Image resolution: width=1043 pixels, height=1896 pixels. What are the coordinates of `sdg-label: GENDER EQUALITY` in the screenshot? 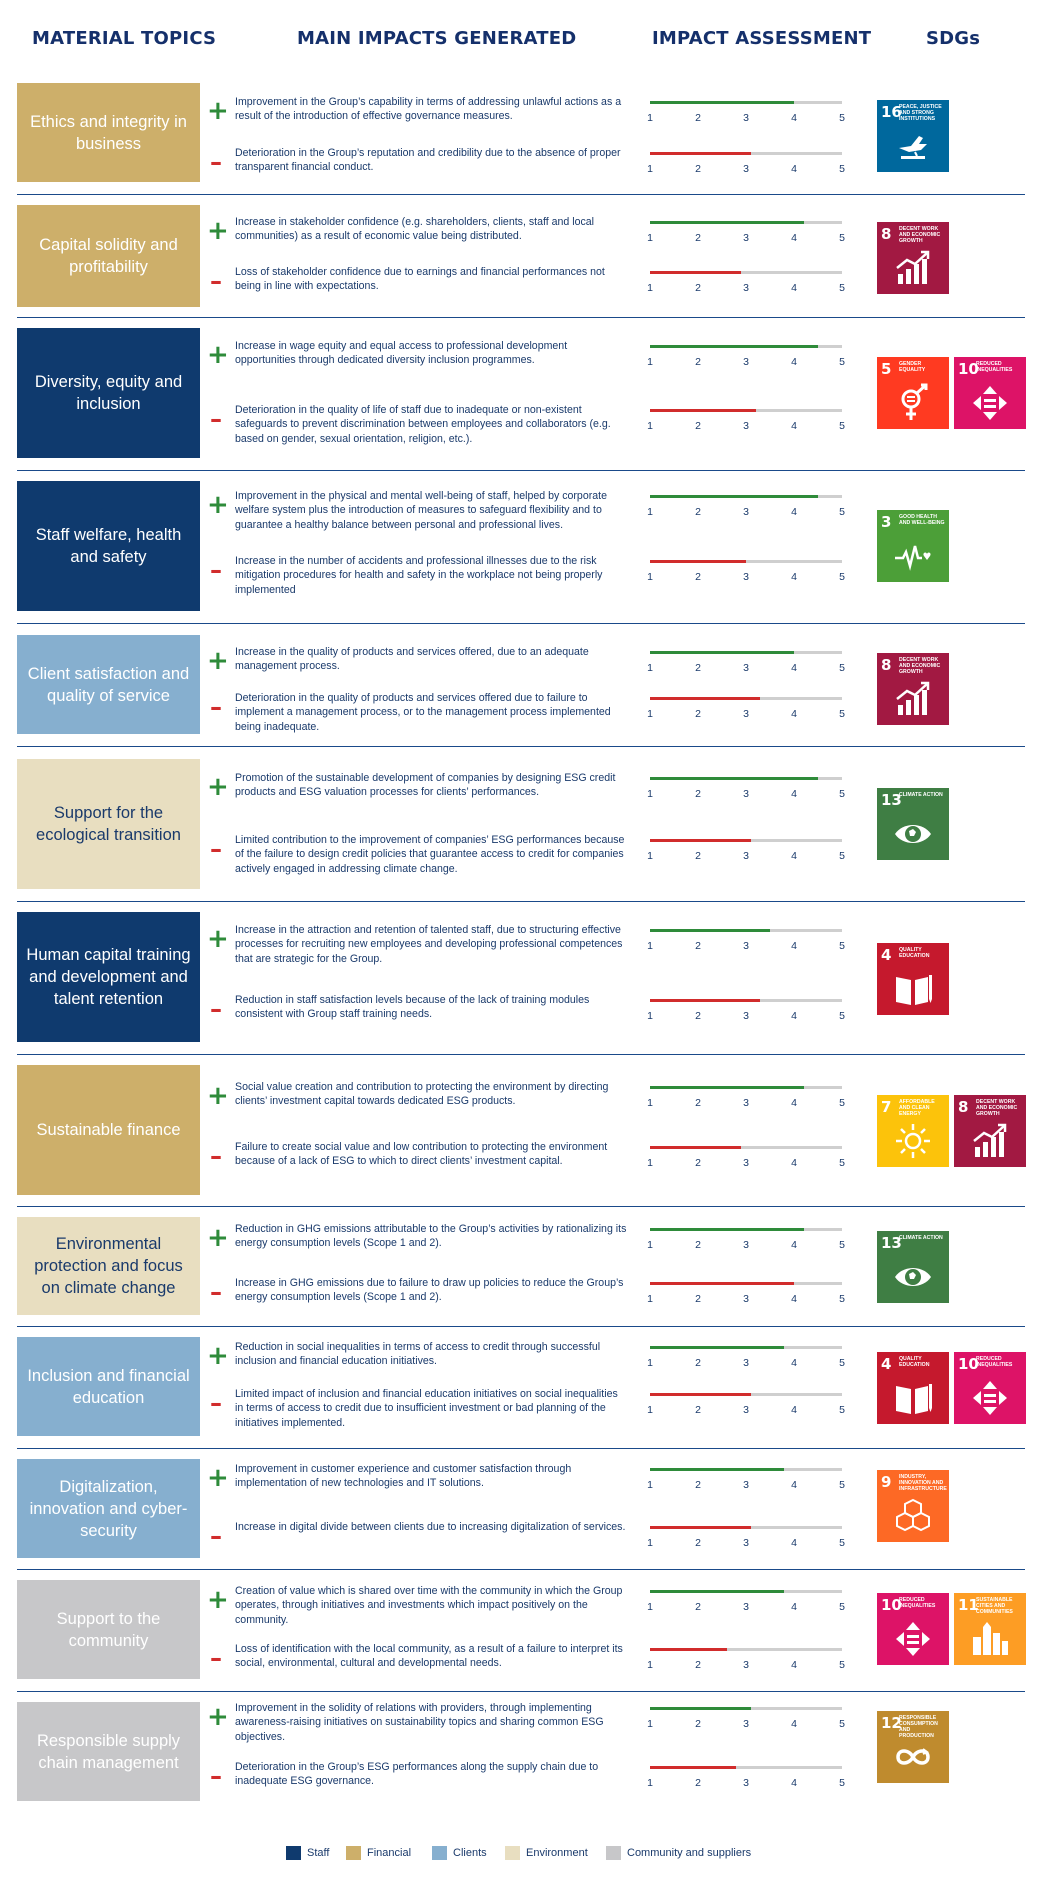 It's located at (912, 367).